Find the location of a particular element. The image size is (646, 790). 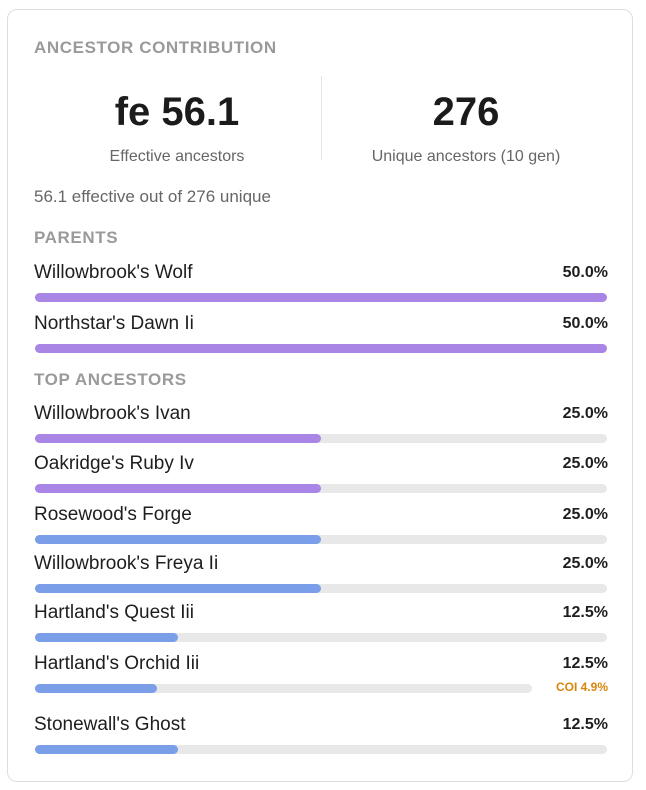

ancestor-name: Oakridge's Ruby Iv is located at coordinates (114, 463).